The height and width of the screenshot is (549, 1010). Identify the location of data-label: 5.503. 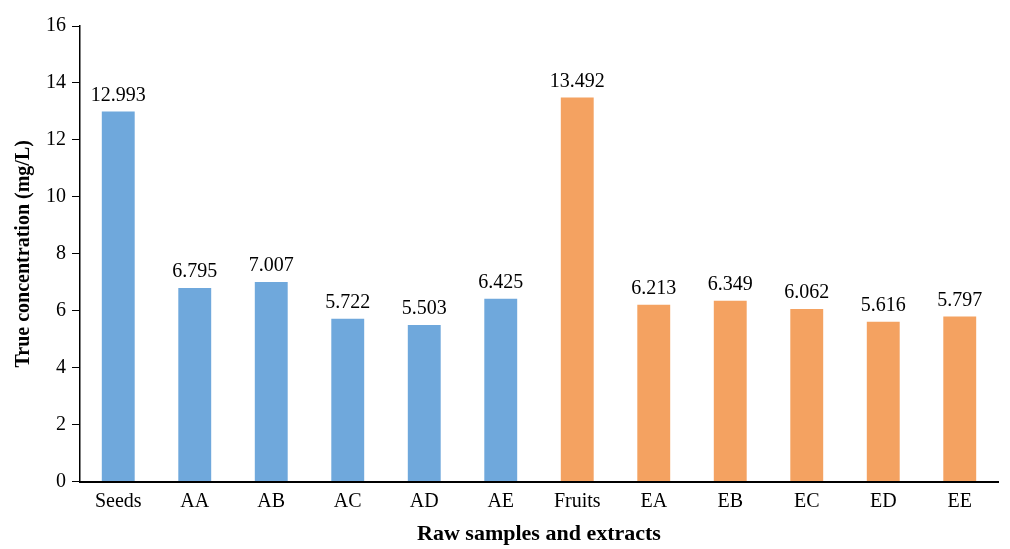
(424, 307).